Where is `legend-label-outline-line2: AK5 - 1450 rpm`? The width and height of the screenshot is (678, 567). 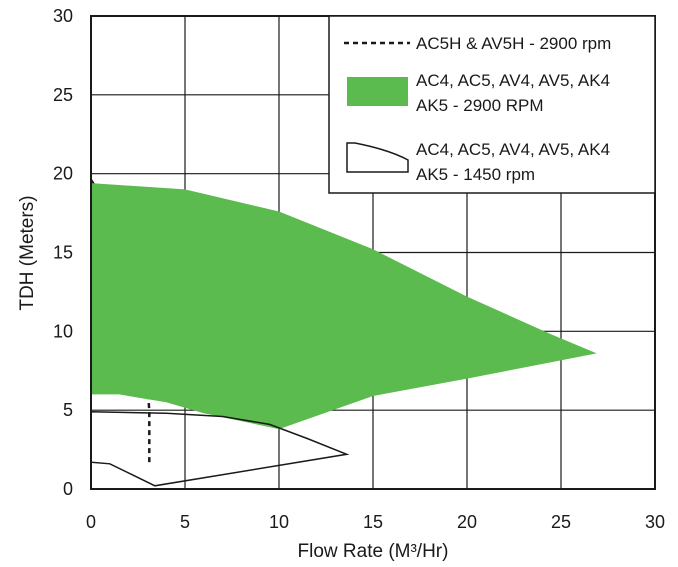
legend-label-outline-line2: AK5 - 1450 rpm is located at coordinates (475, 174).